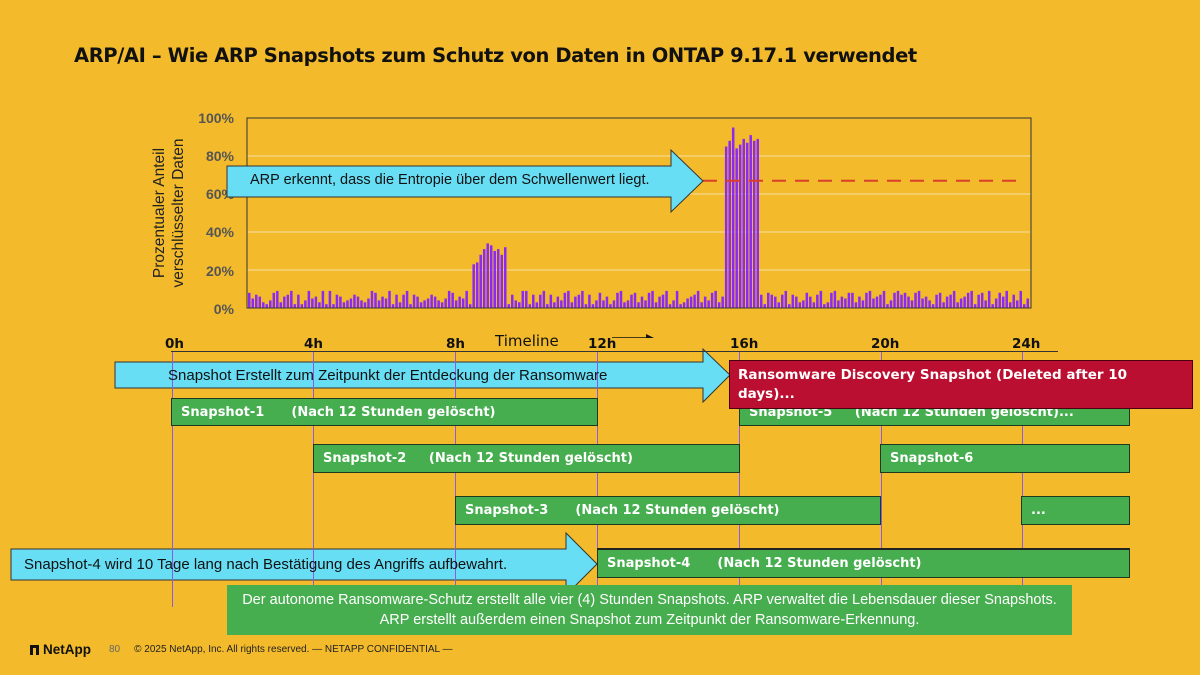 This screenshot has width=1200, height=675. I want to click on page-number: 80, so click(115, 649).